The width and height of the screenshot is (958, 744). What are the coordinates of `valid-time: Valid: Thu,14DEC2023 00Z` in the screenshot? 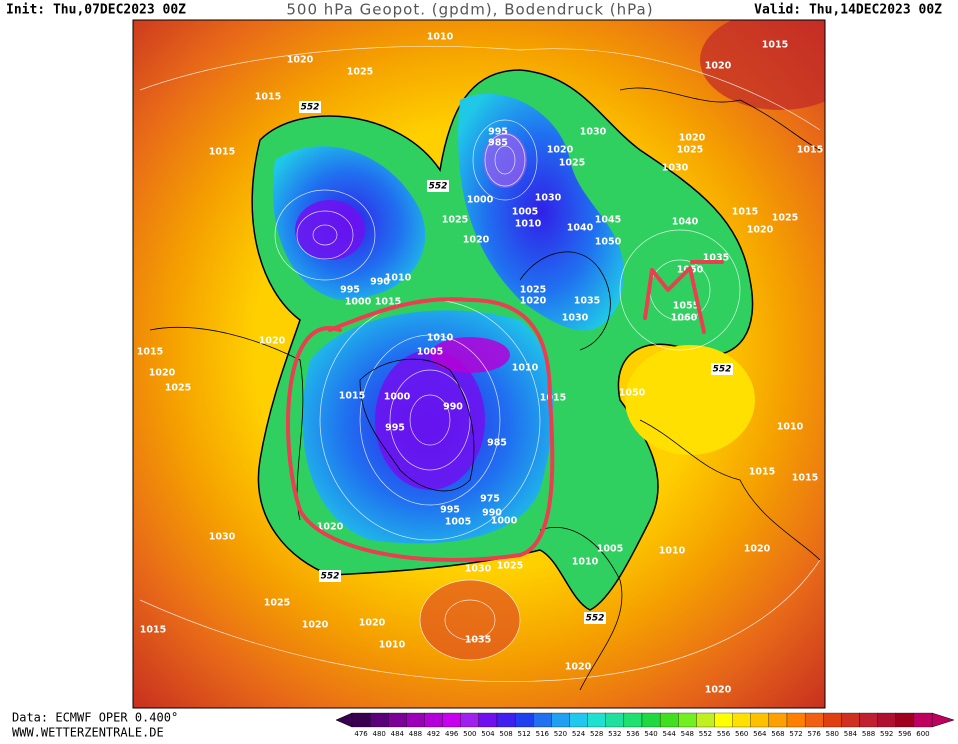 It's located at (848, 10).